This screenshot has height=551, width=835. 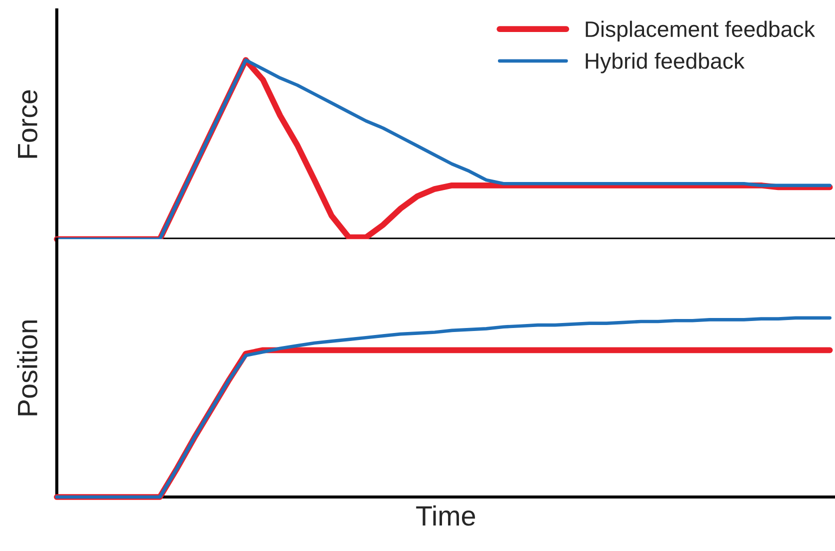 I want to click on x-axis-title: Time, so click(x=445, y=515).